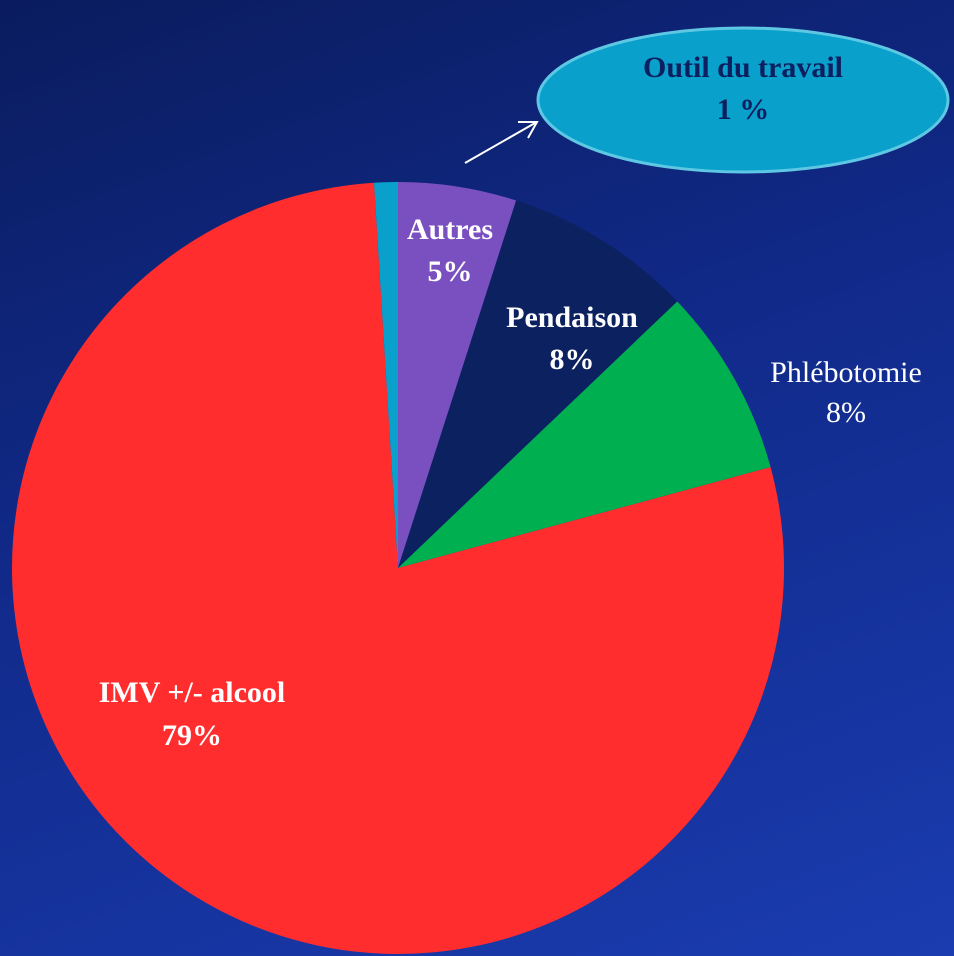  What do you see at coordinates (743, 109) in the screenshot?
I see `slice-value-label: 1 %` at bounding box center [743, 109].